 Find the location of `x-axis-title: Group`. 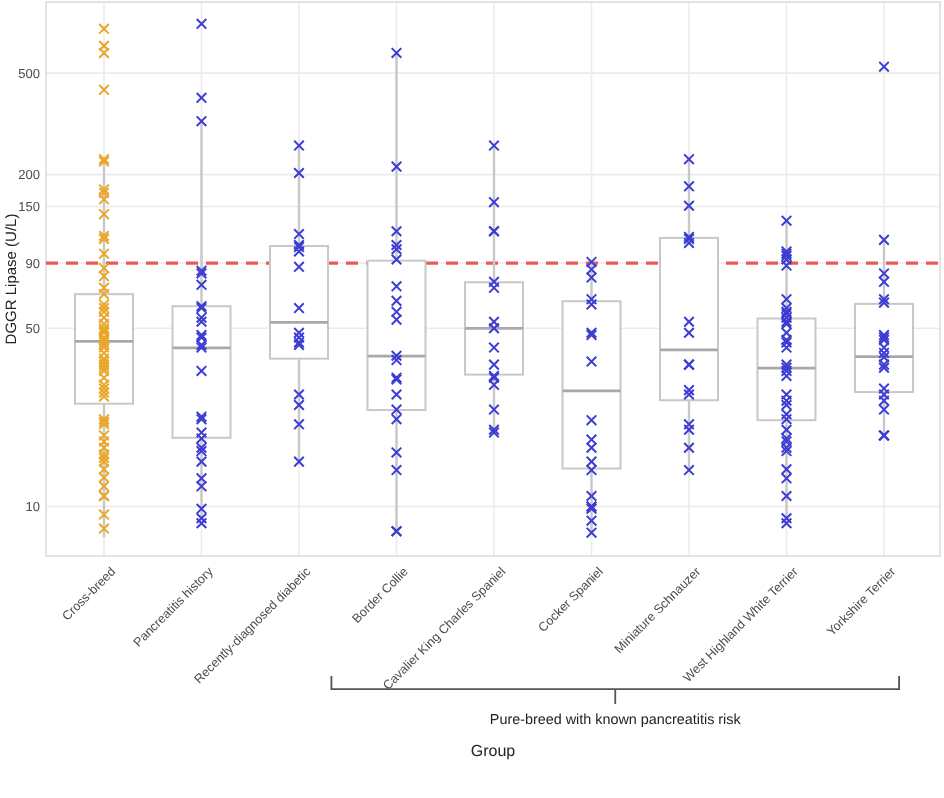

x-axis-title: Group is located at coordinates (493, 751).